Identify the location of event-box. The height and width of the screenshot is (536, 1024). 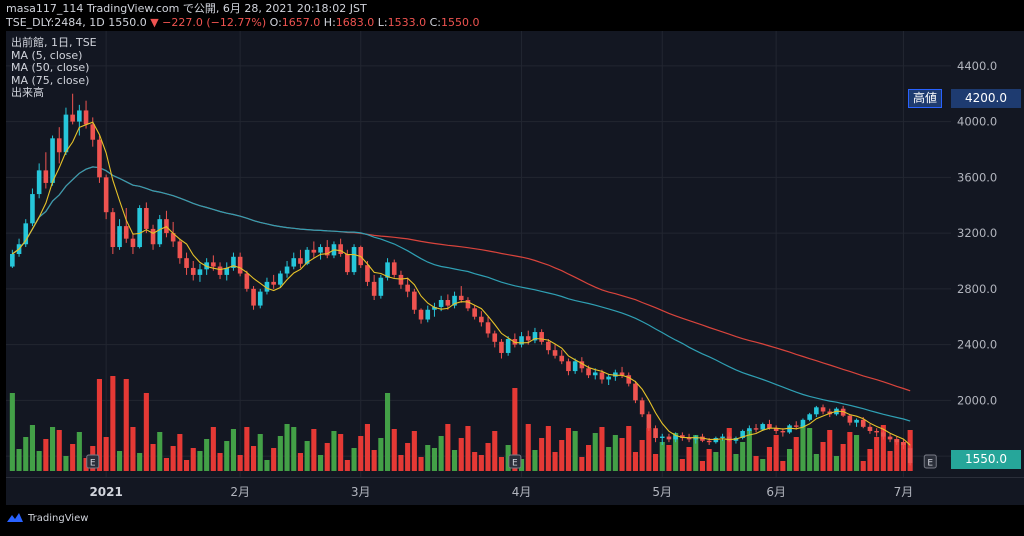
(515, 461).